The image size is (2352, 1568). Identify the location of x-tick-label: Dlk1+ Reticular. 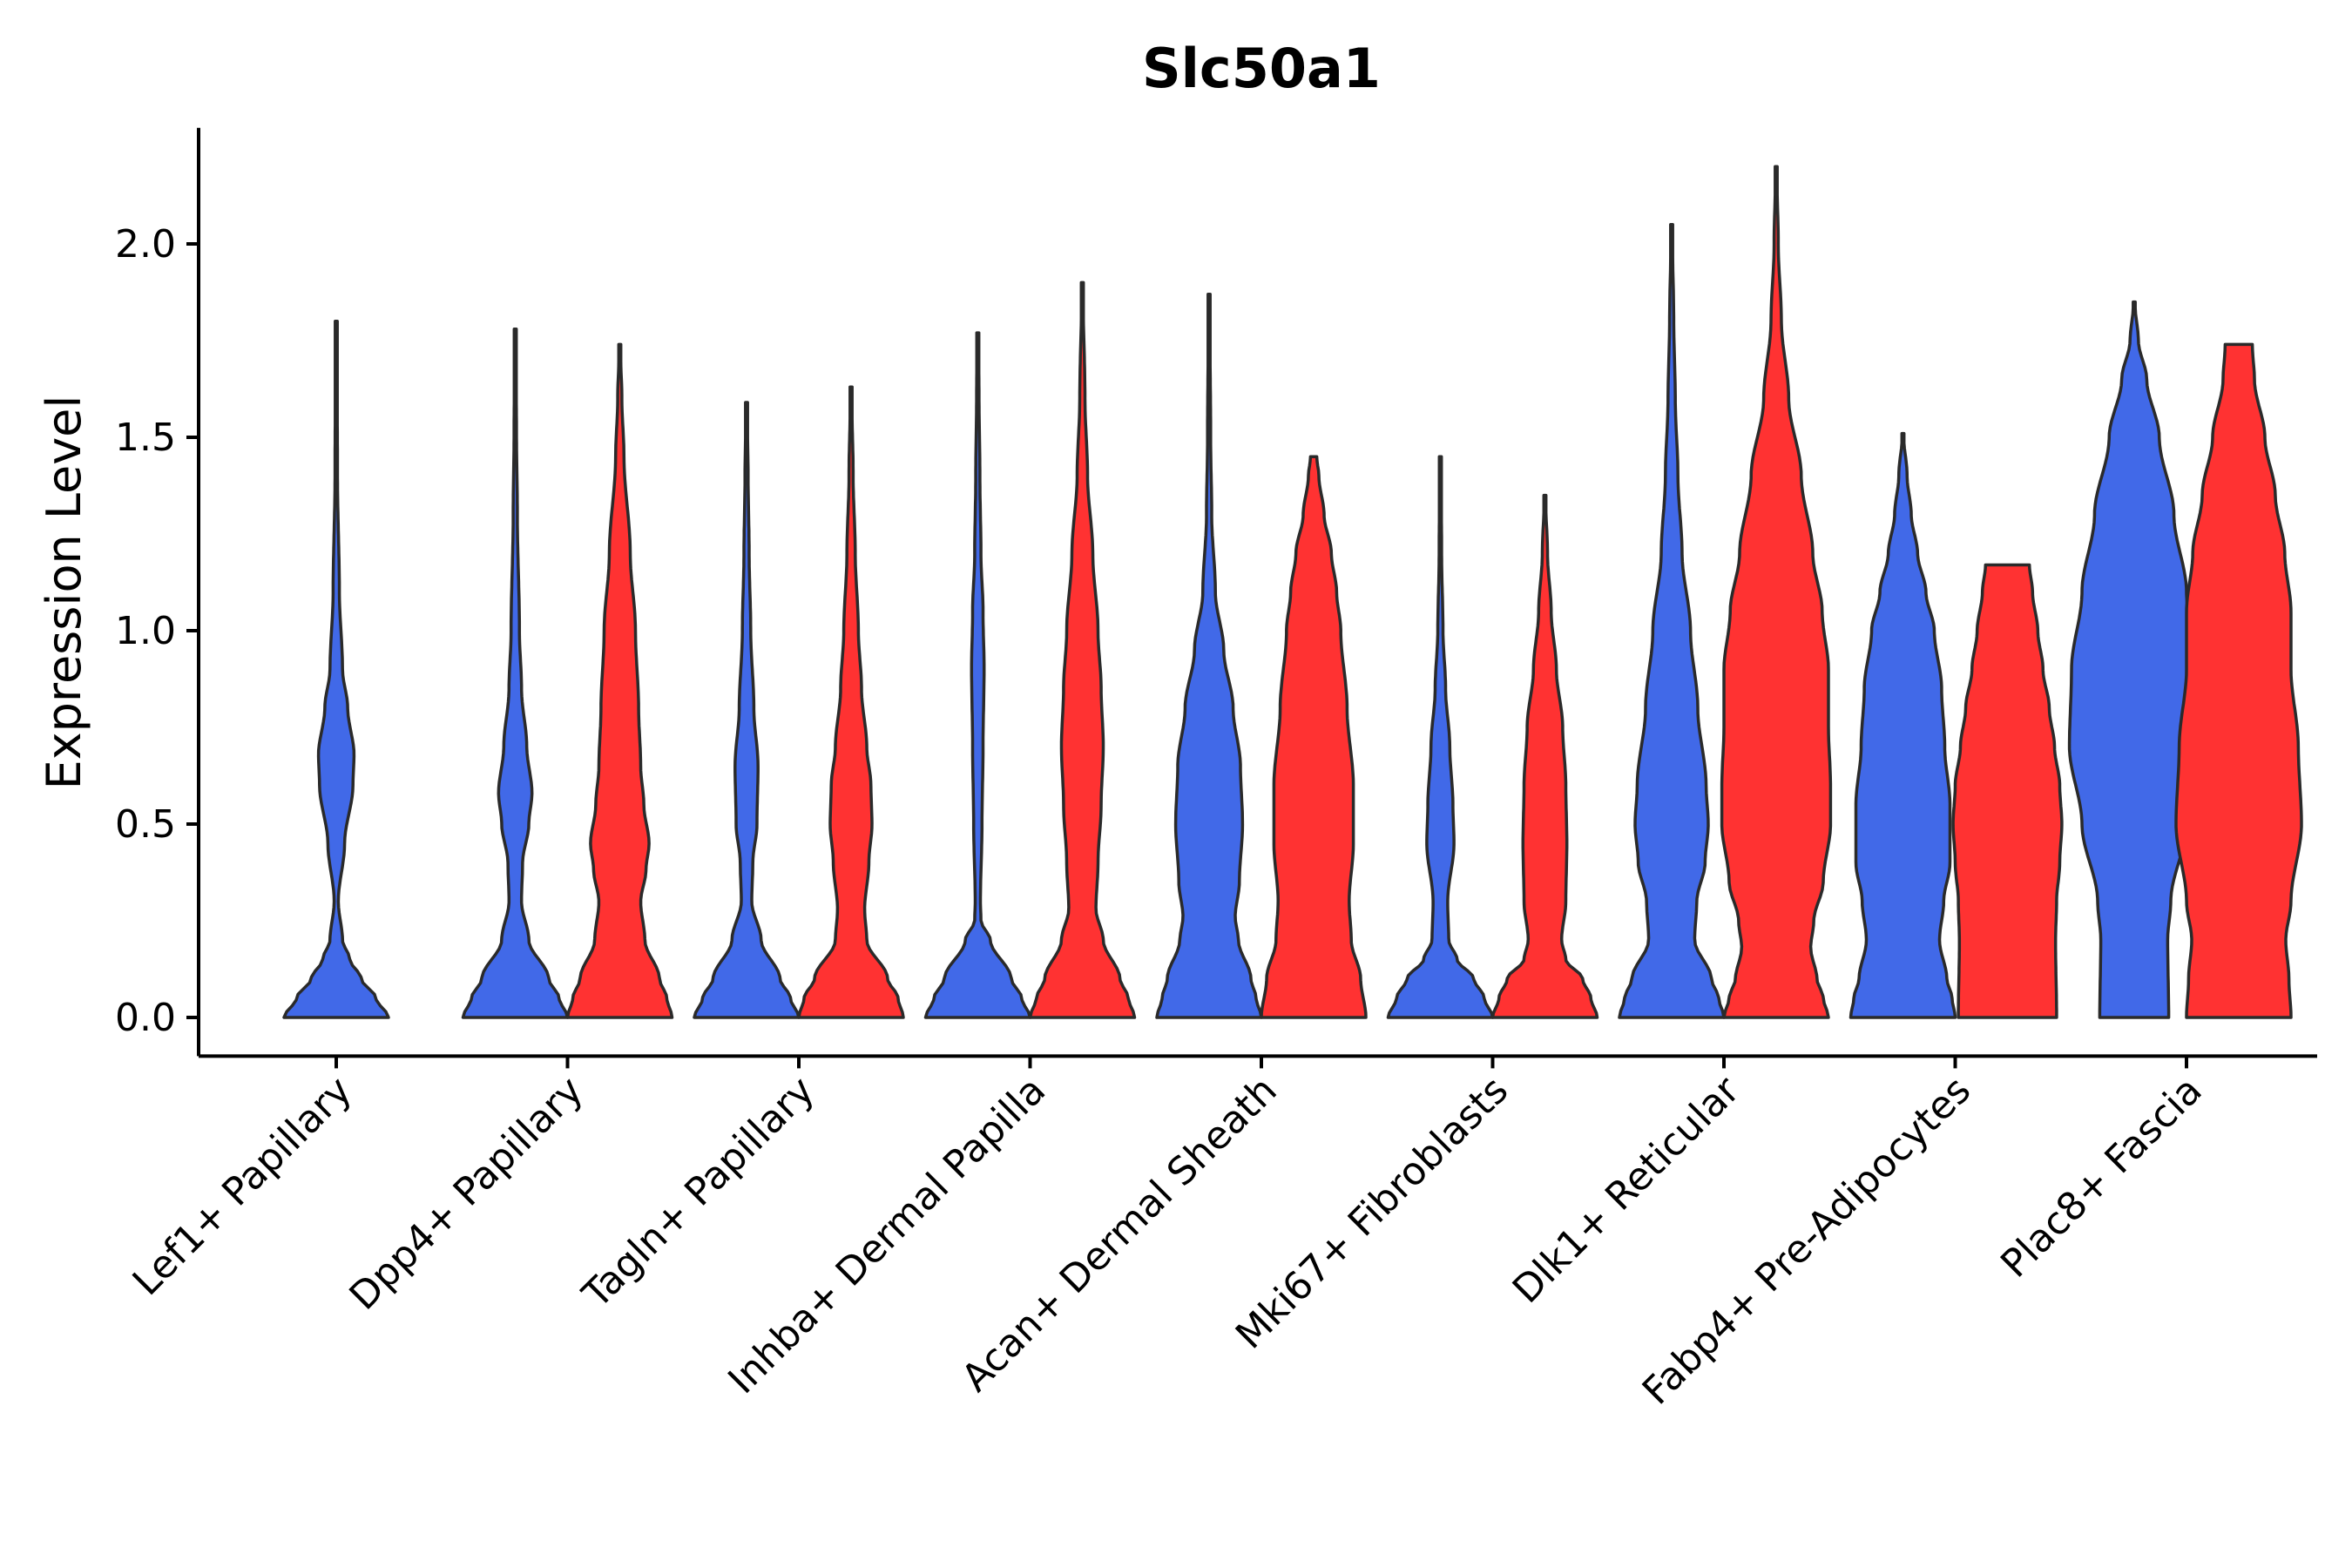
(1626, 1189).